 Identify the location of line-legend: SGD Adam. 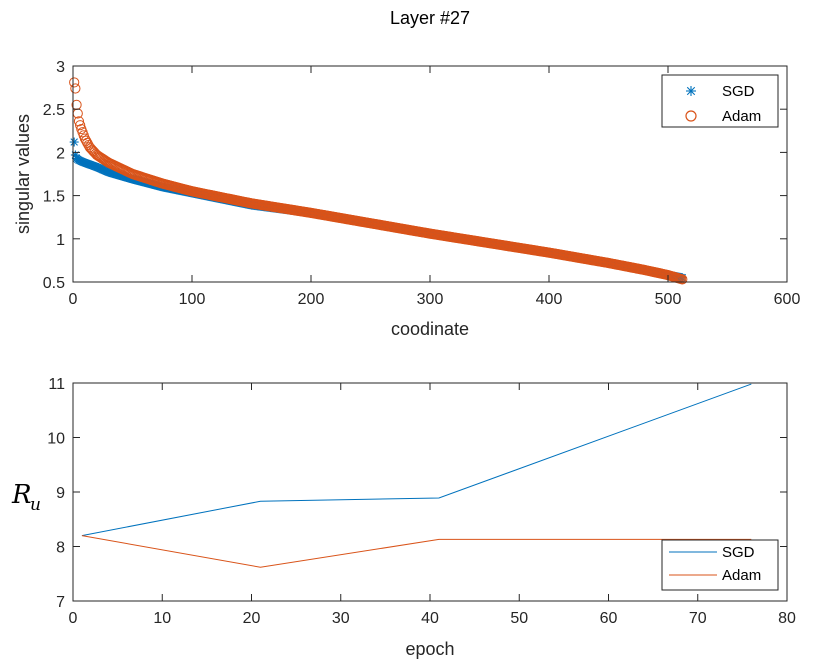
(720, 565).